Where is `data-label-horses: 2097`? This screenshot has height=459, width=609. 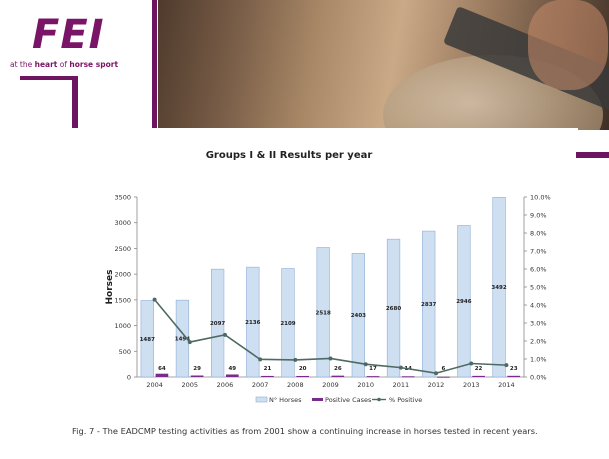
data-label-horses: 2097 is located at coordinates (217, 324).